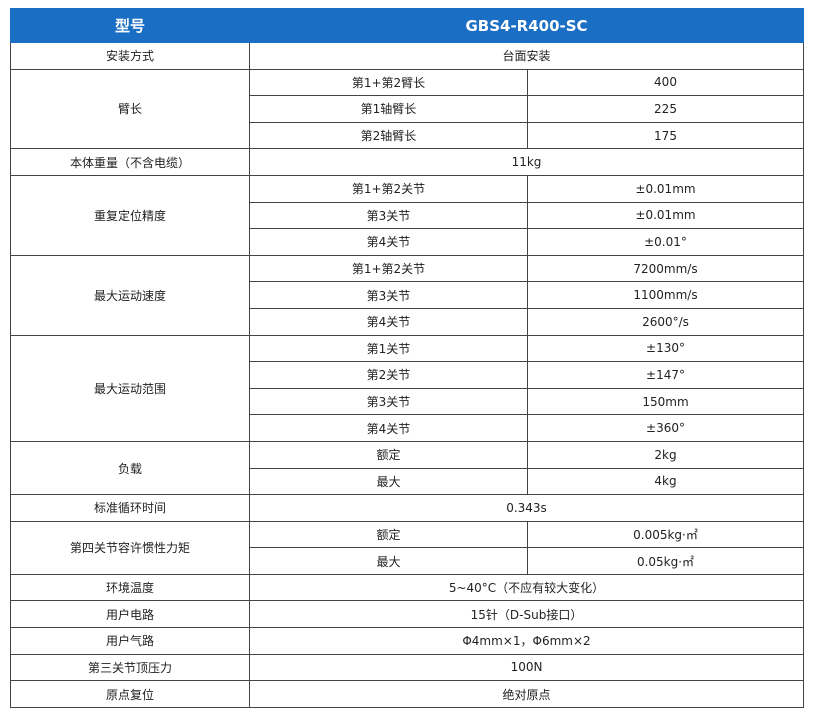 The height and width of the screenshot is (716, 814). I want to click on spec-row: 最大 0.05kg·㎡, so click(408, 561).